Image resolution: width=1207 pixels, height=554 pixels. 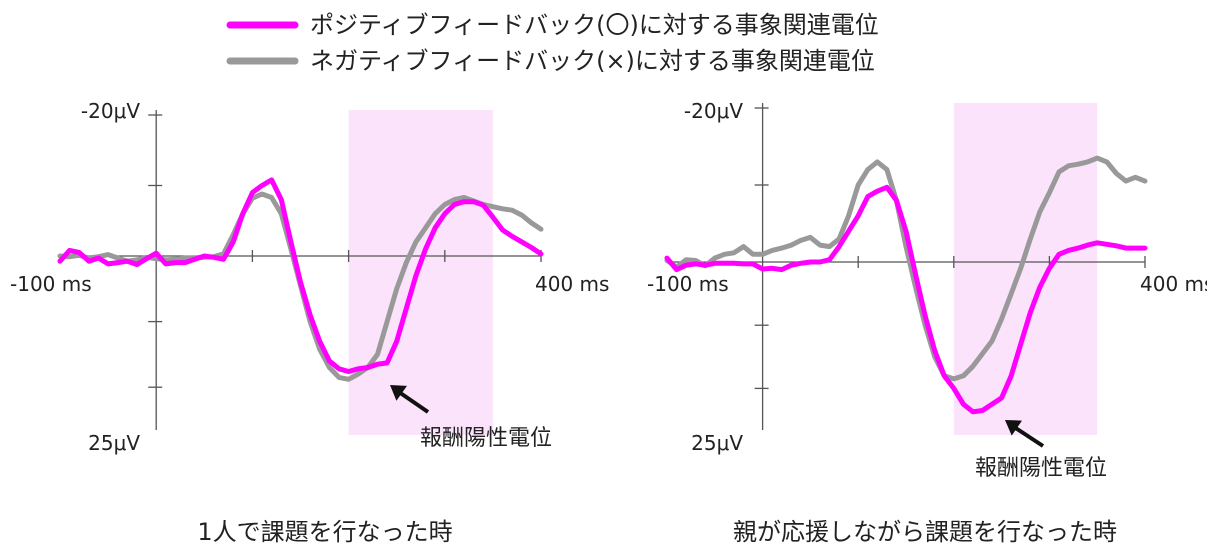 I want to click on panel-caption: 1人で課題を行なった時, so click(x=324, y=532).